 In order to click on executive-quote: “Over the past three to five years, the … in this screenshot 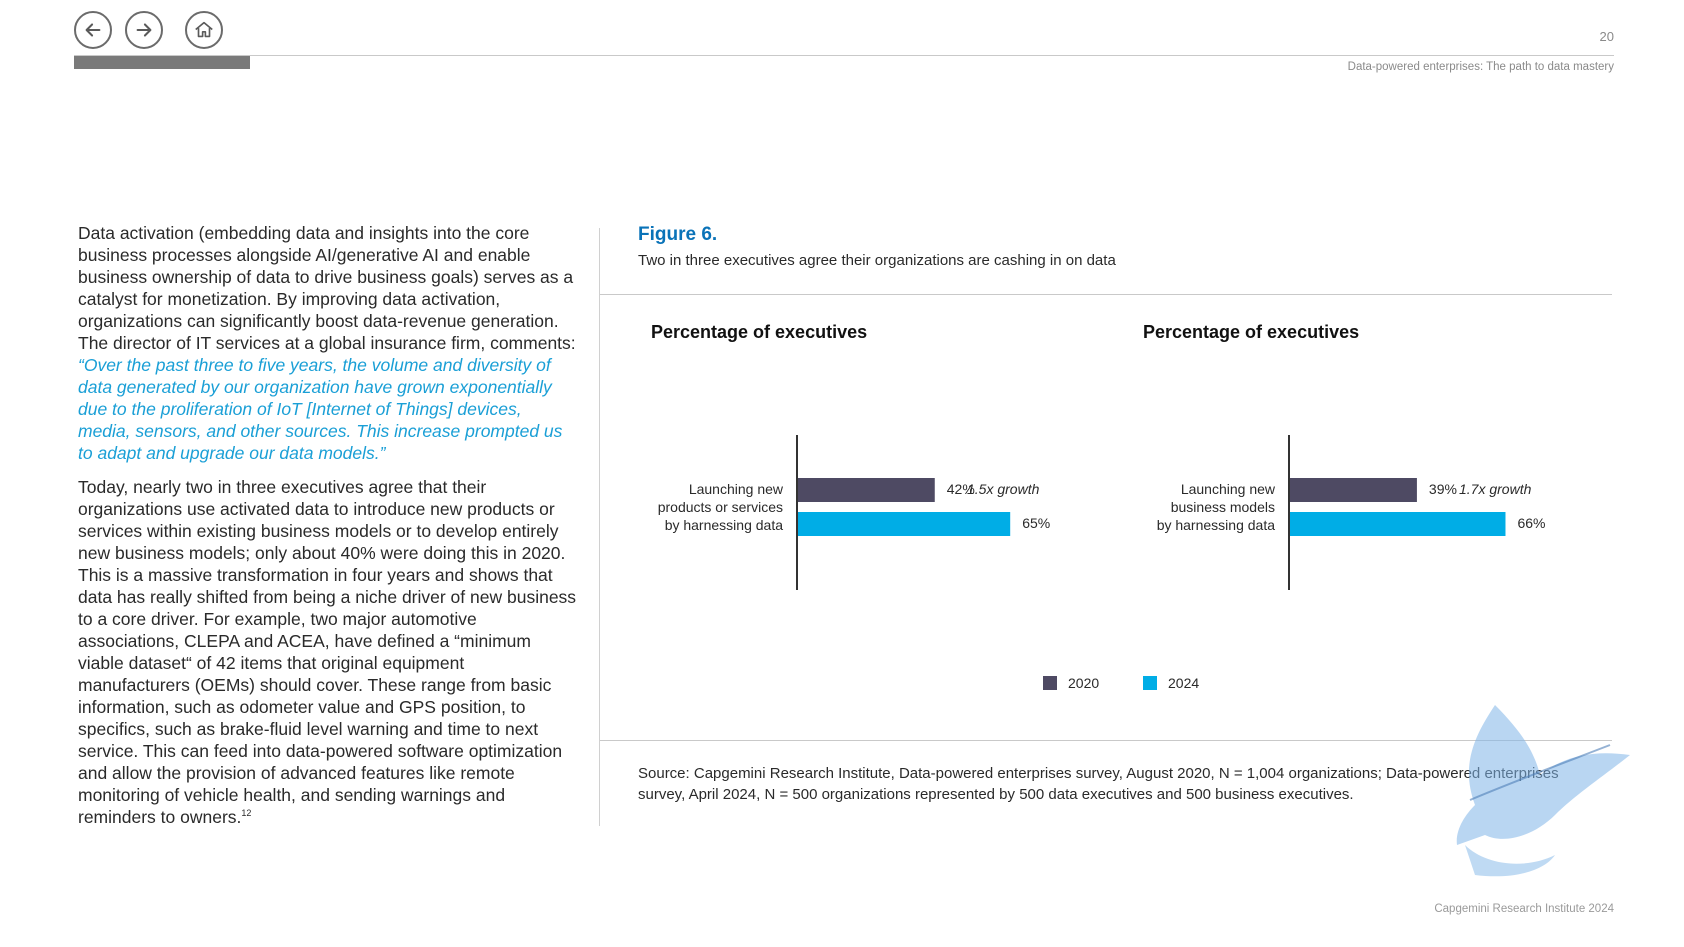, I will do `click(320, 409)`.